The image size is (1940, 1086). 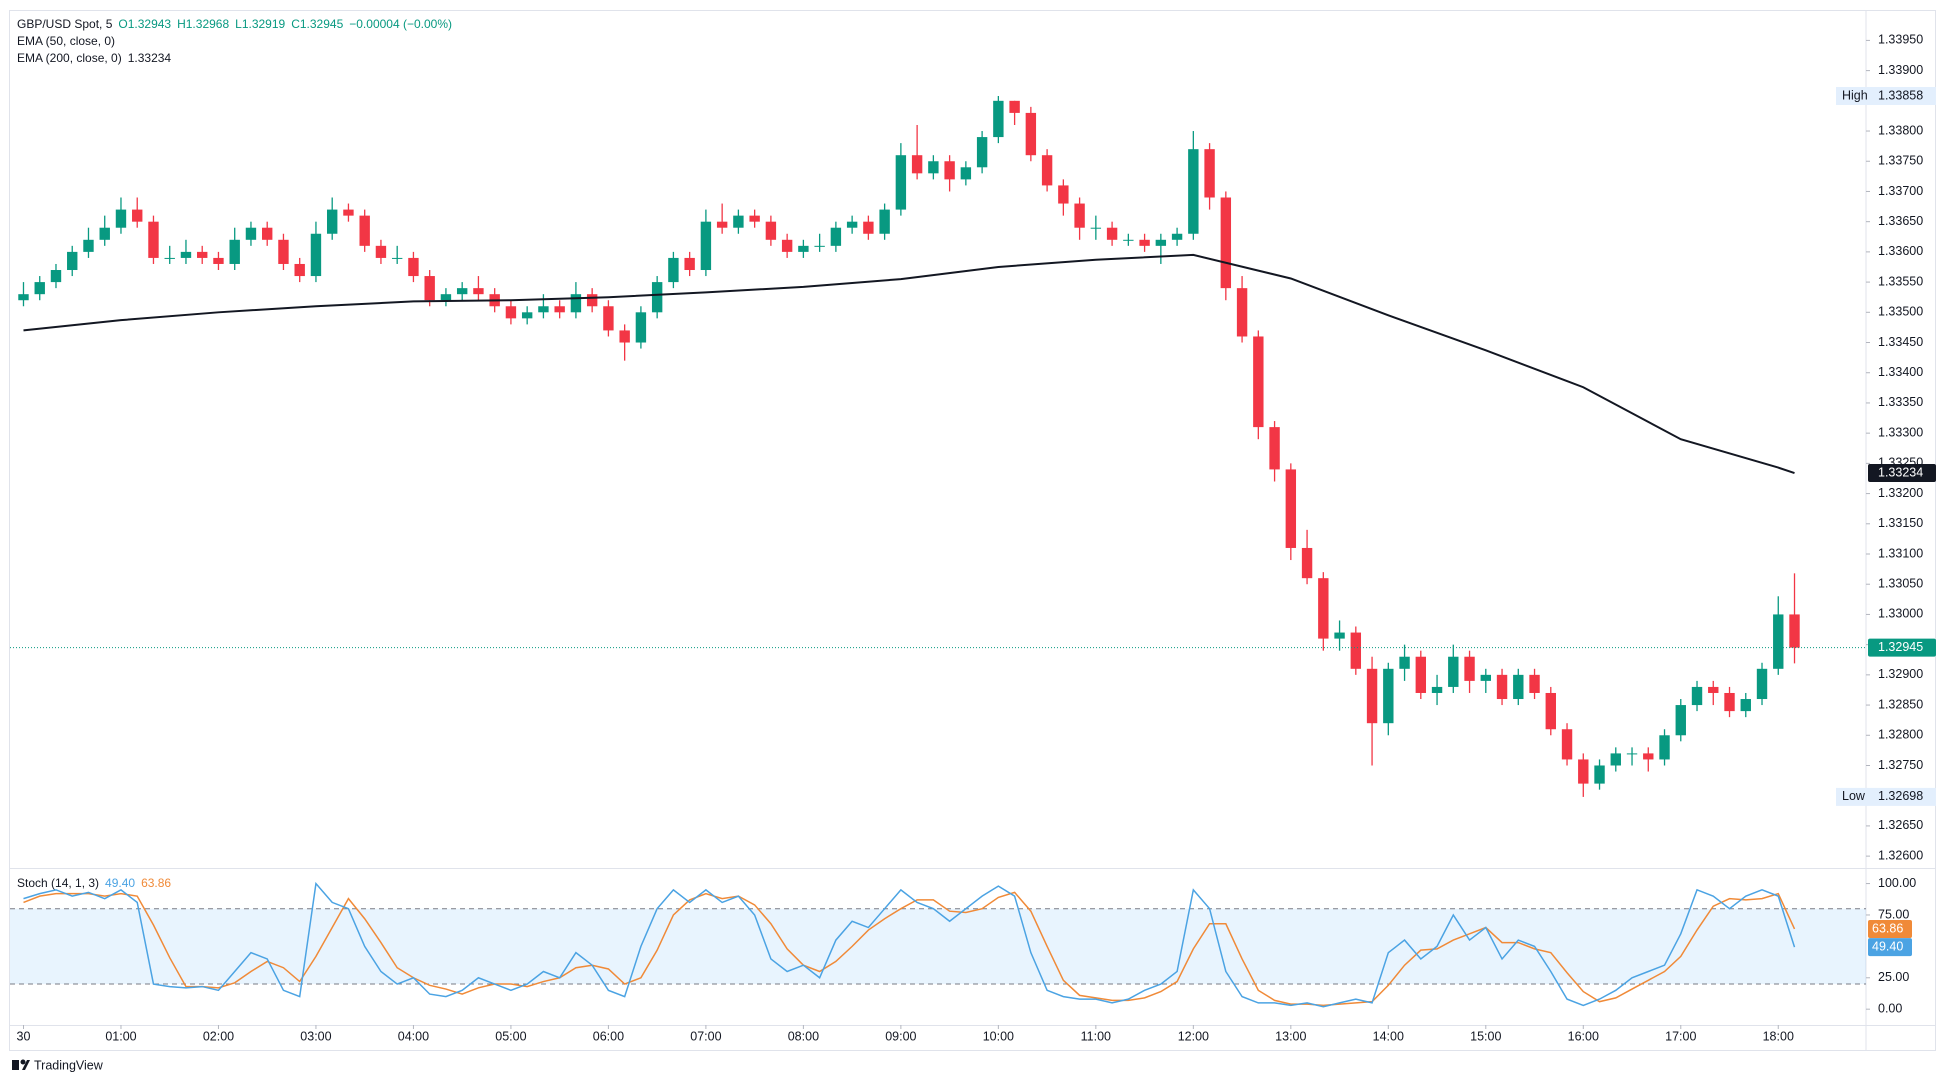 What do you see at coordinates (58, 1065) in the screenshot?
I see `brand-logo: TradingView` at bounding box center [58, 1065].